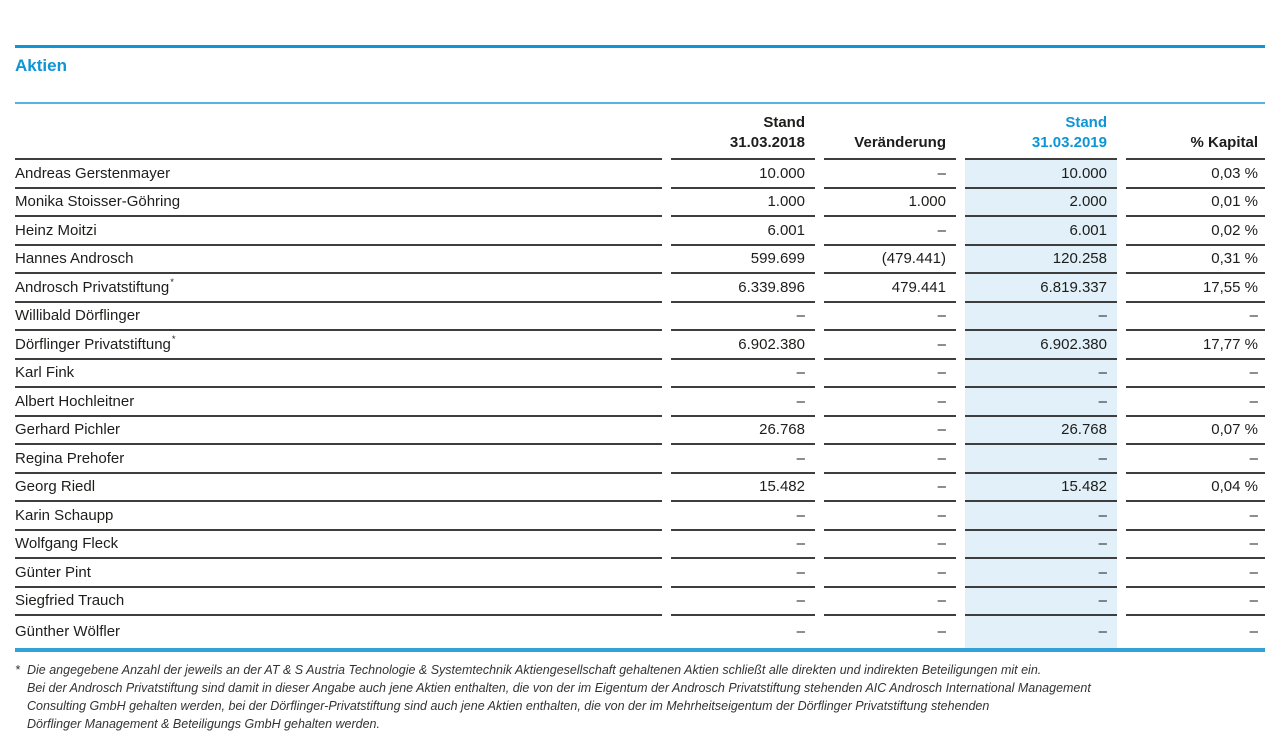 The image size is (1279, 746). What do you see at coordinates (338, 345) in the screenshot?
I see `shareholder-name: Dörflinger Privatstiftung *` at bounding box center [338, 345].